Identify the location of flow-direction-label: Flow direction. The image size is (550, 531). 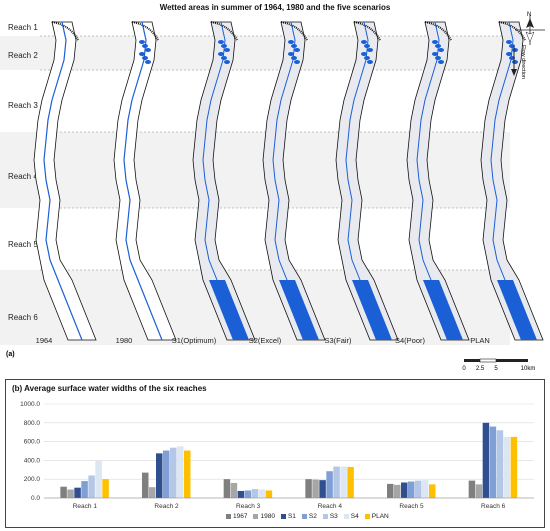
(523, 62).